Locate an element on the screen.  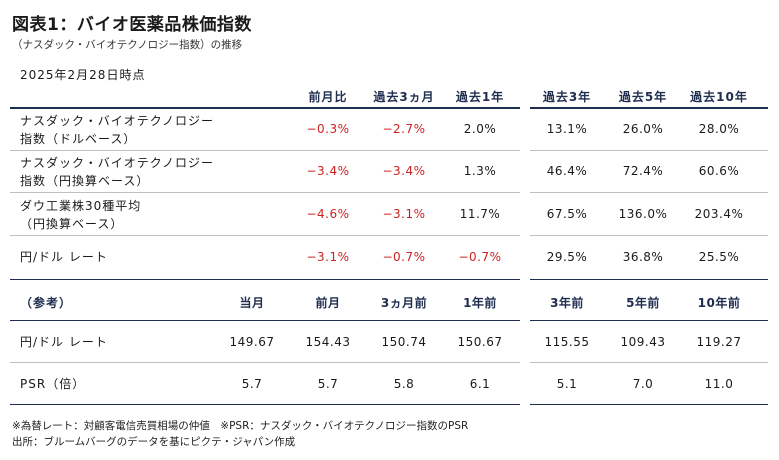
value-cell: 67.5% is located at coordinates (567, 214).